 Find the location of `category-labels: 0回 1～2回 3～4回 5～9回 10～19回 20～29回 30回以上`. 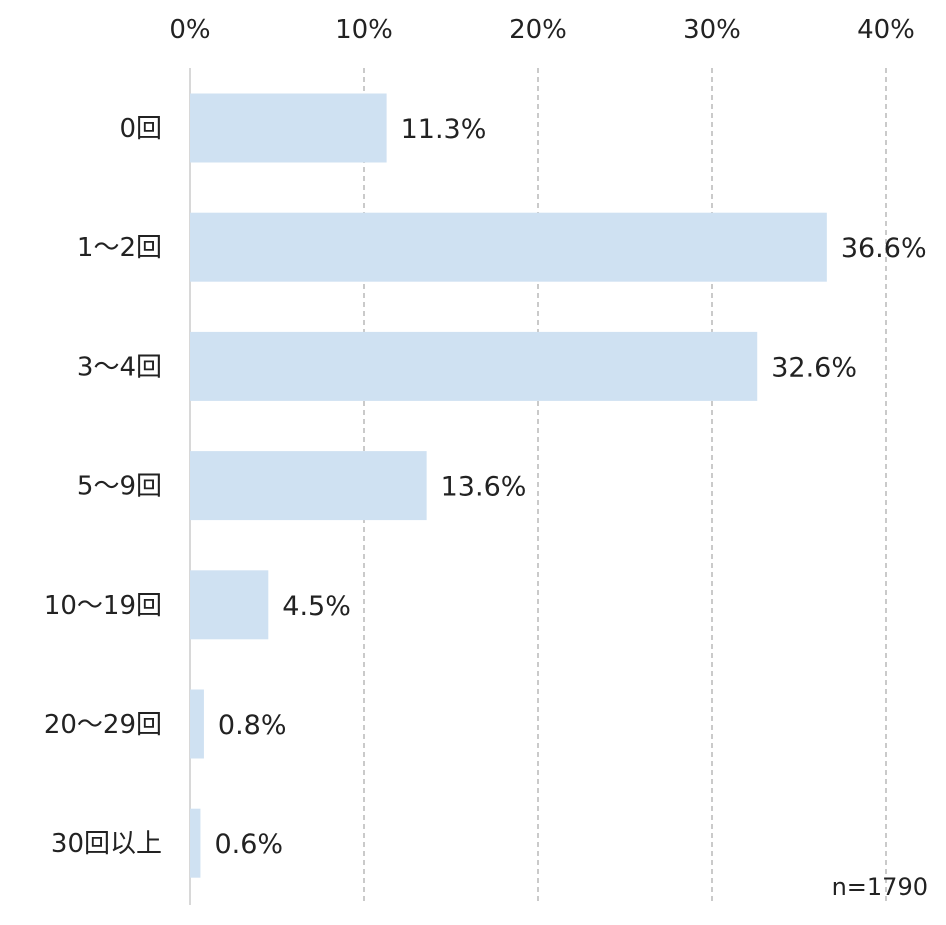

category-labels: 0回 1～2回 3～4回 5～9回 10～19回 20～29回 30回以上 is located at coordinates (103, 486).